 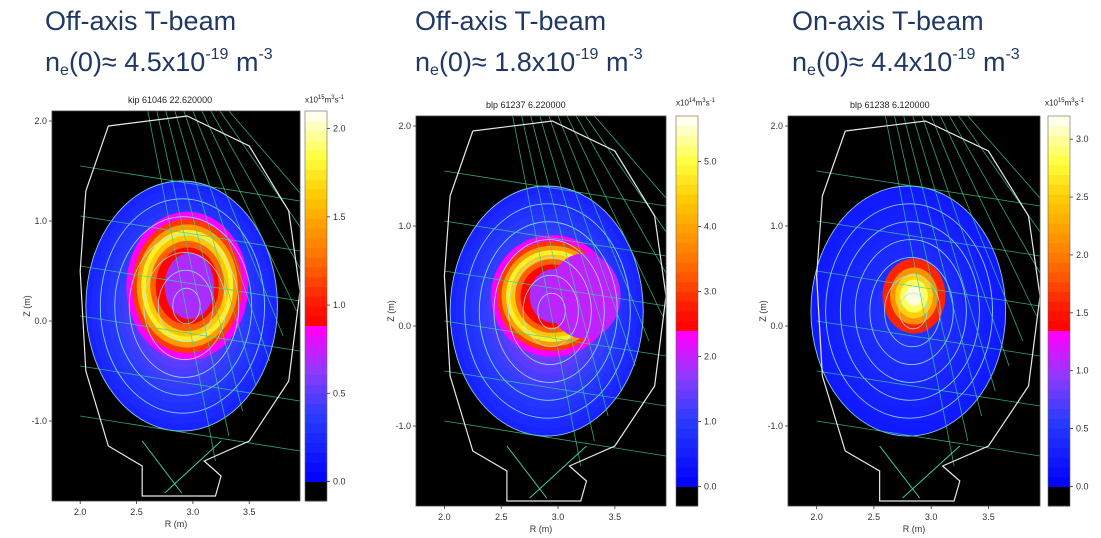 What do you see at coordinates (40, 121) in the screenshot?
I see `y-tick-label: 2.0` at bounding box center [40, 121].